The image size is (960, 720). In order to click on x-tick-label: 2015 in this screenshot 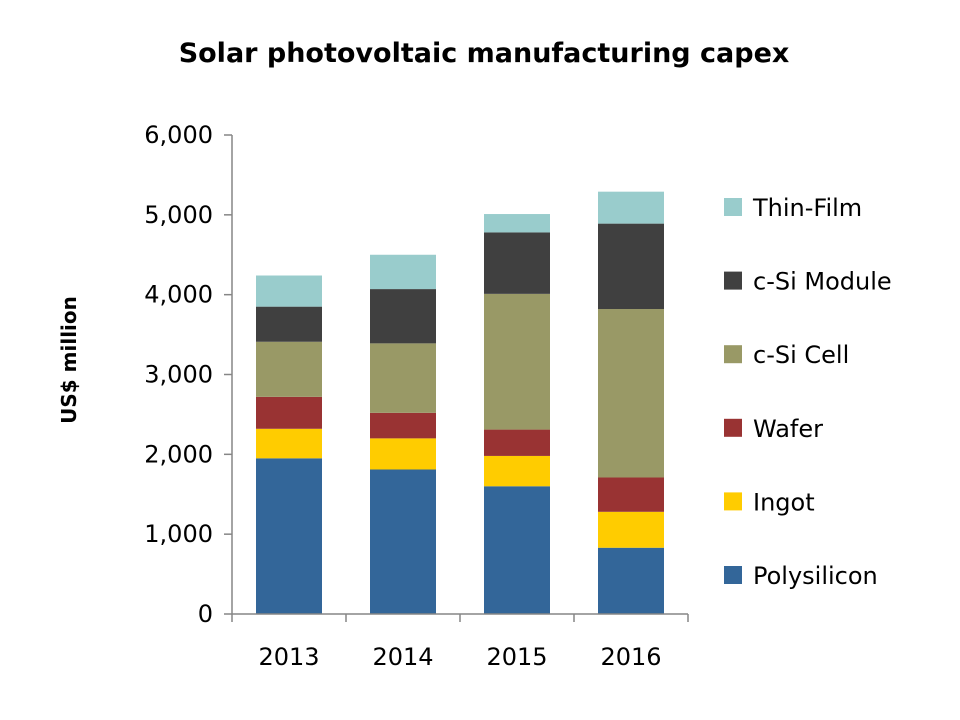, I will do `click(516, 657)`.